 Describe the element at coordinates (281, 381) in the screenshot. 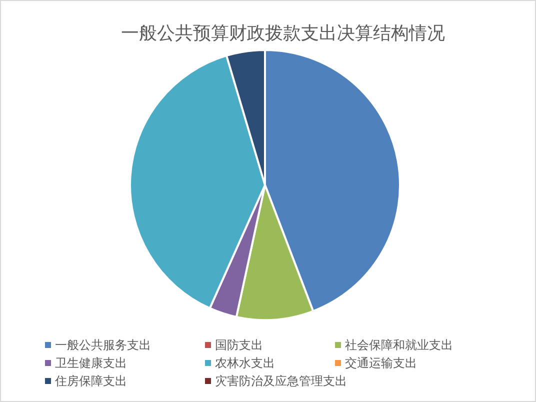

I see `legend-label: 灾害防治及应急管理支出` at that location.